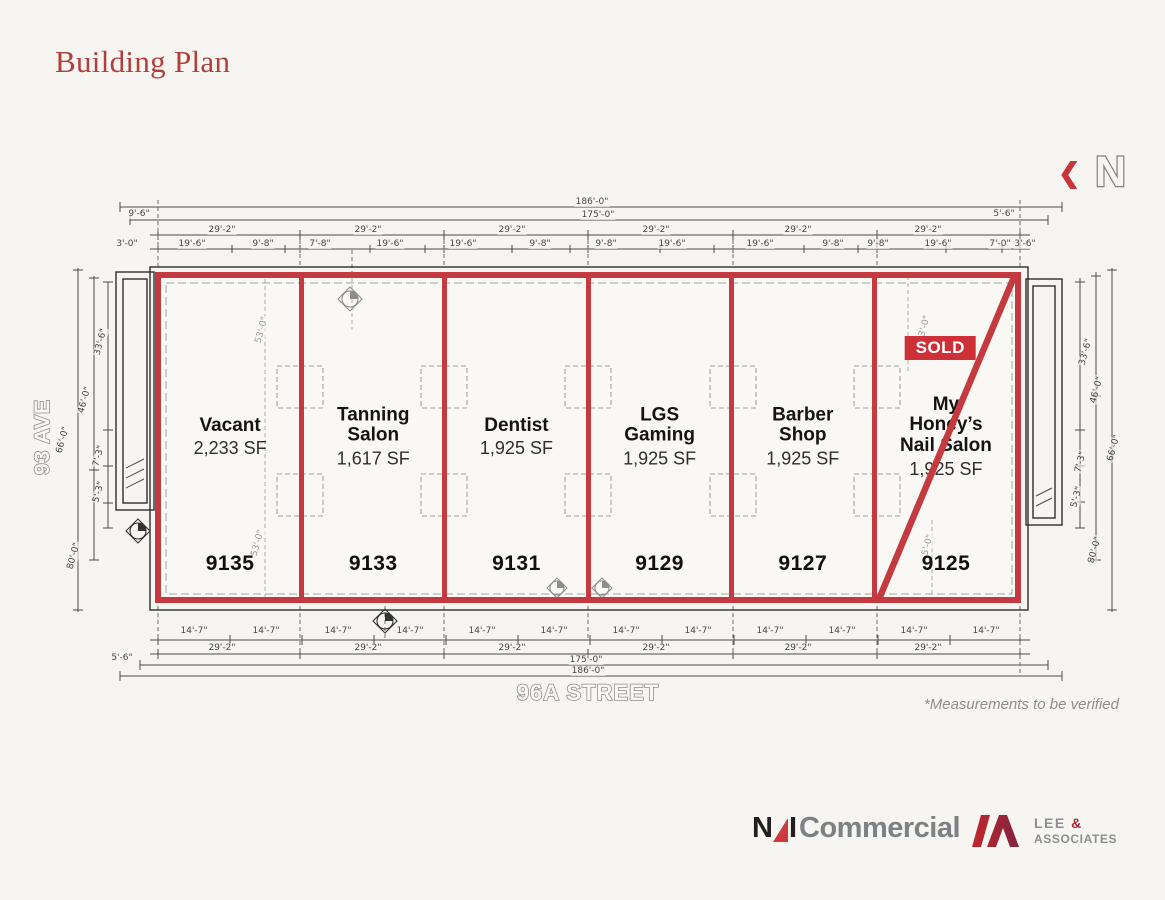 The image size is (1165, 900). What do you see at coordinates (373, 563) in the screenshot?
I see `unit-number: 9133` at bounding box center [373, 563].